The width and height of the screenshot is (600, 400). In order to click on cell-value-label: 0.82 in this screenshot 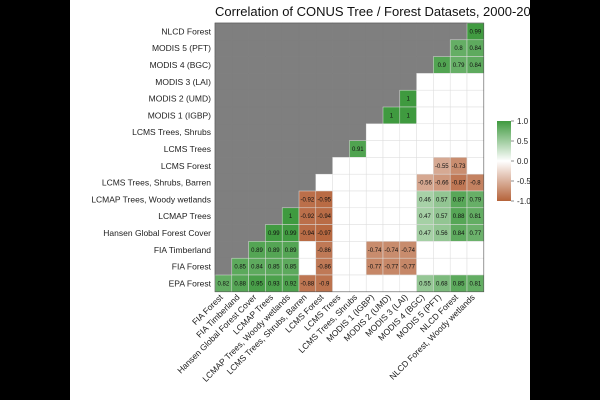, I will do `click(224, 284)`.